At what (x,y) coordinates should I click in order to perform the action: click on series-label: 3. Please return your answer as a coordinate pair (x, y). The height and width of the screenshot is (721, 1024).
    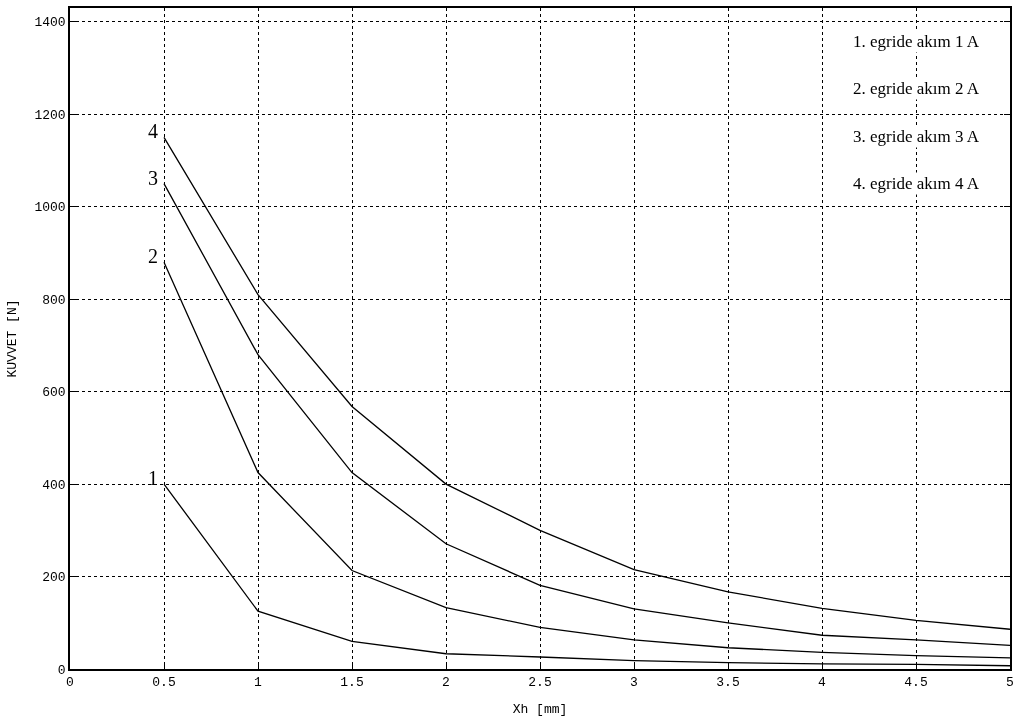
    Looking at the image, I should click on (153, 178).